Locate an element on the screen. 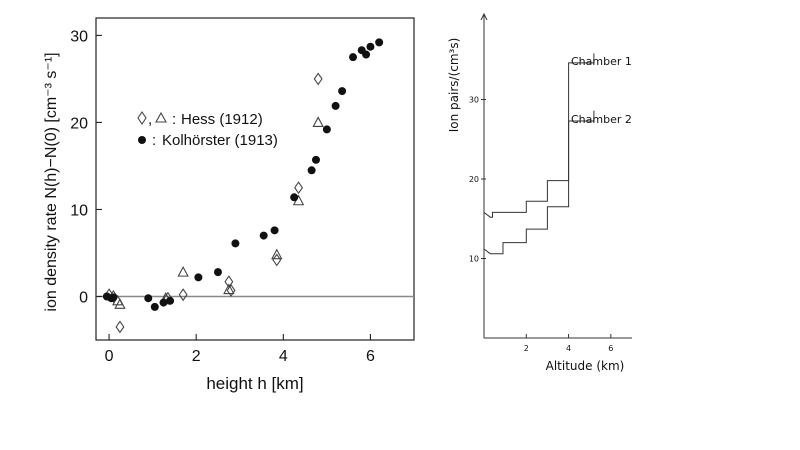 The image size is (800, 450). left-x-tick-label: 6 is located at coordinates (370, 356).